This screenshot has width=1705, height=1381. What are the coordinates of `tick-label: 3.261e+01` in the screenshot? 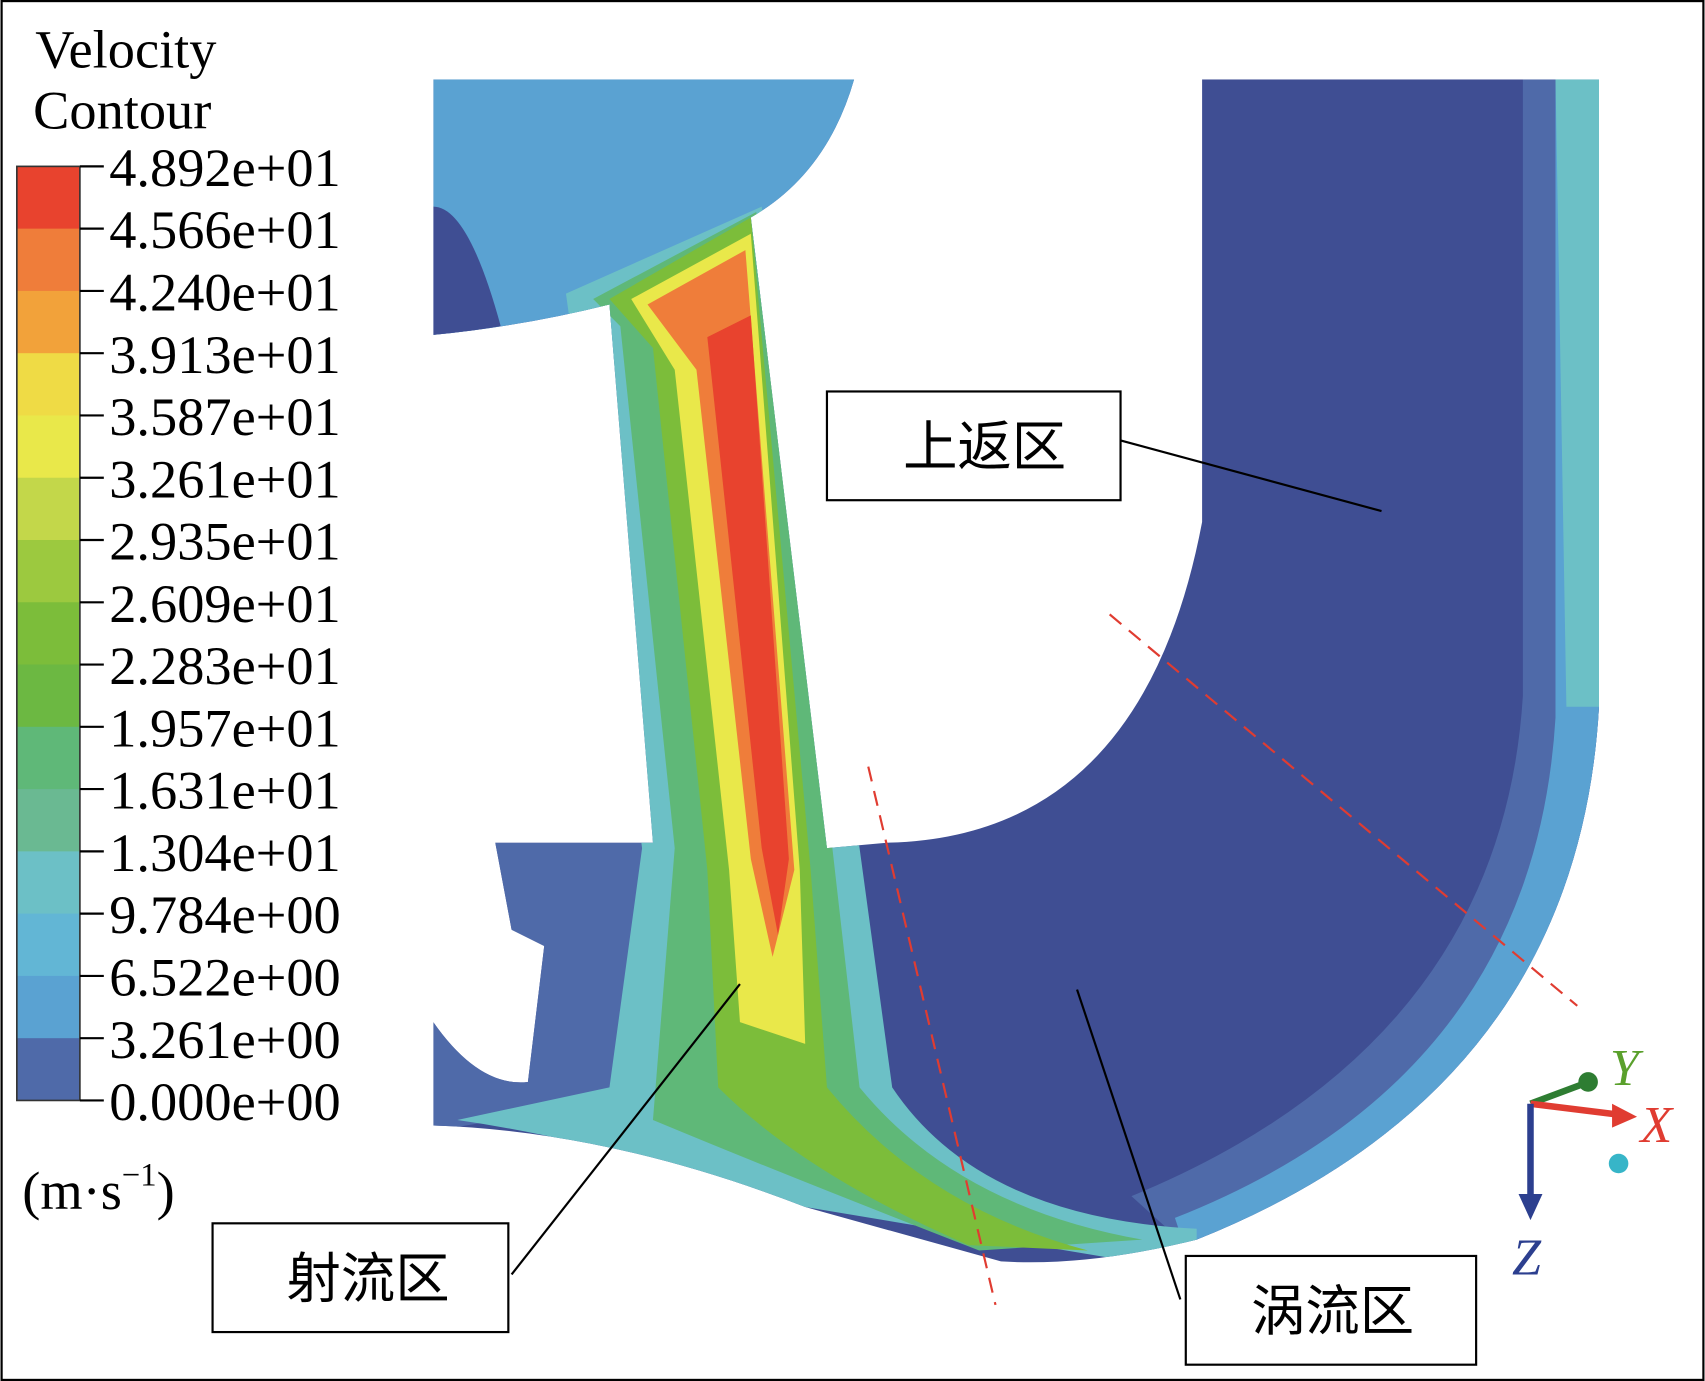 It's located at (224, 479).